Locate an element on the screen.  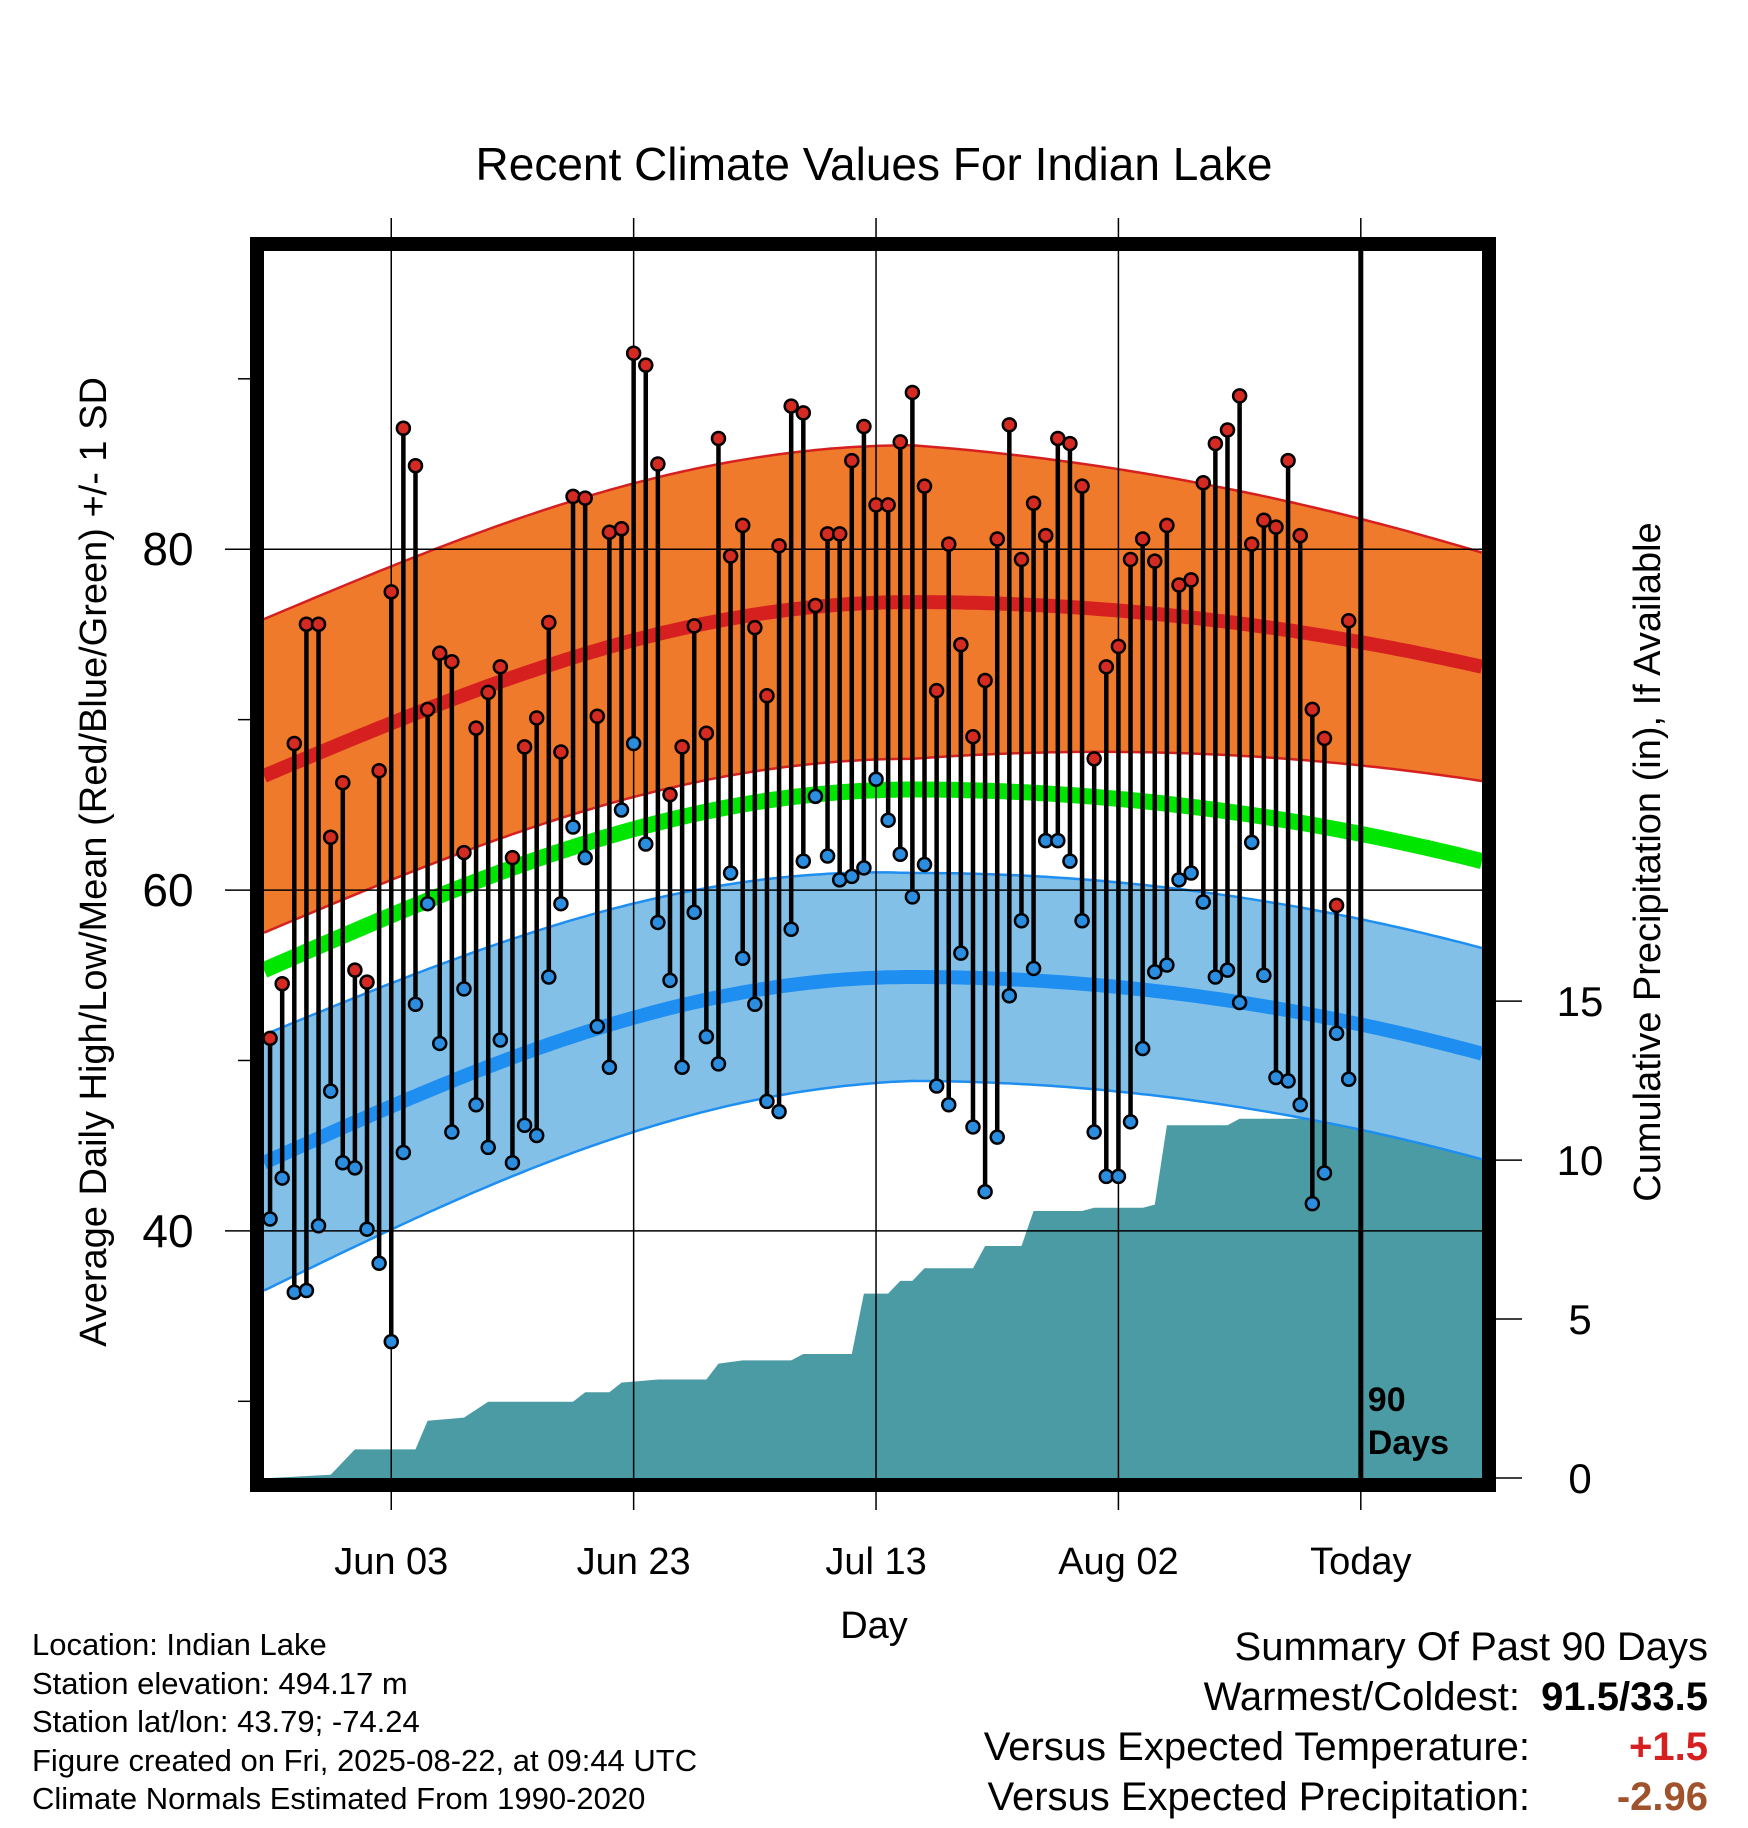
low-band-lower-edge is located at coordinates (873, 1185).